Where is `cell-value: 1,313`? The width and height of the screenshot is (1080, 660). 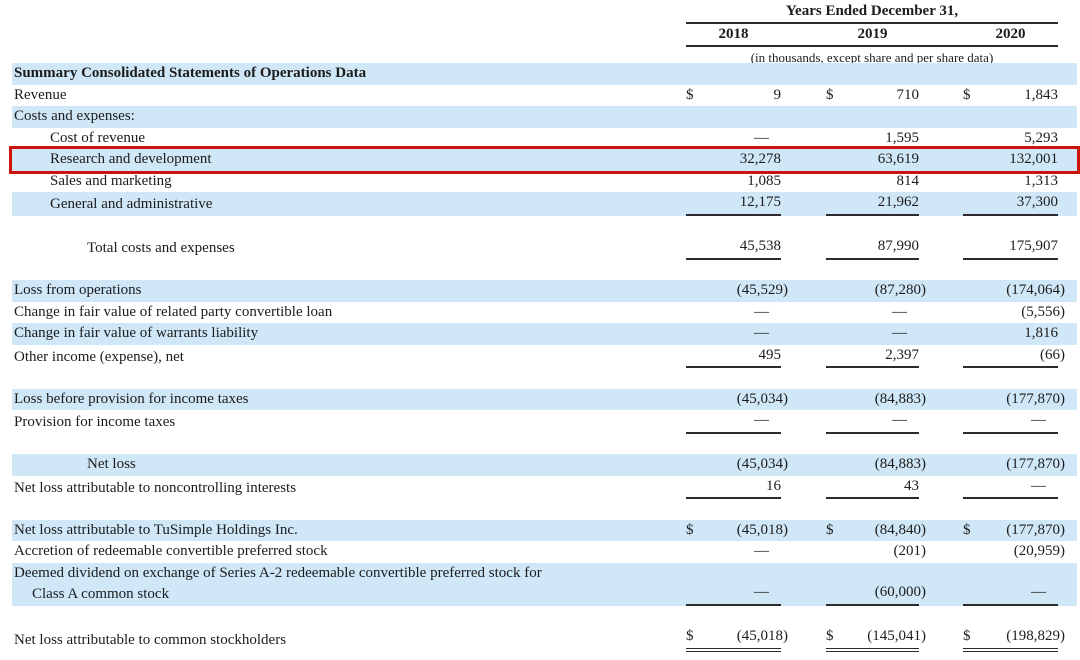 cell-value: 1,313 is located at coordinates (1041, 180).